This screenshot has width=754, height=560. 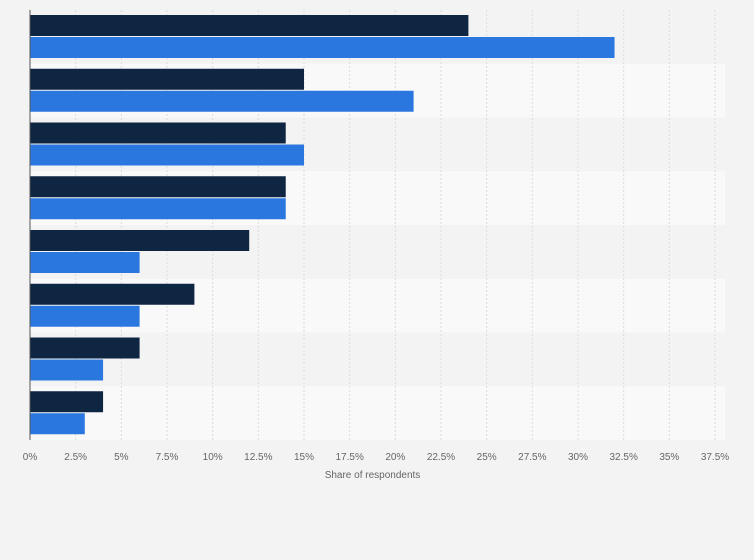 What do you see at coordinates (167, 457) in the screenshot?
I see `x-tick-label: 7.5%` at bounding box center [167, 457].